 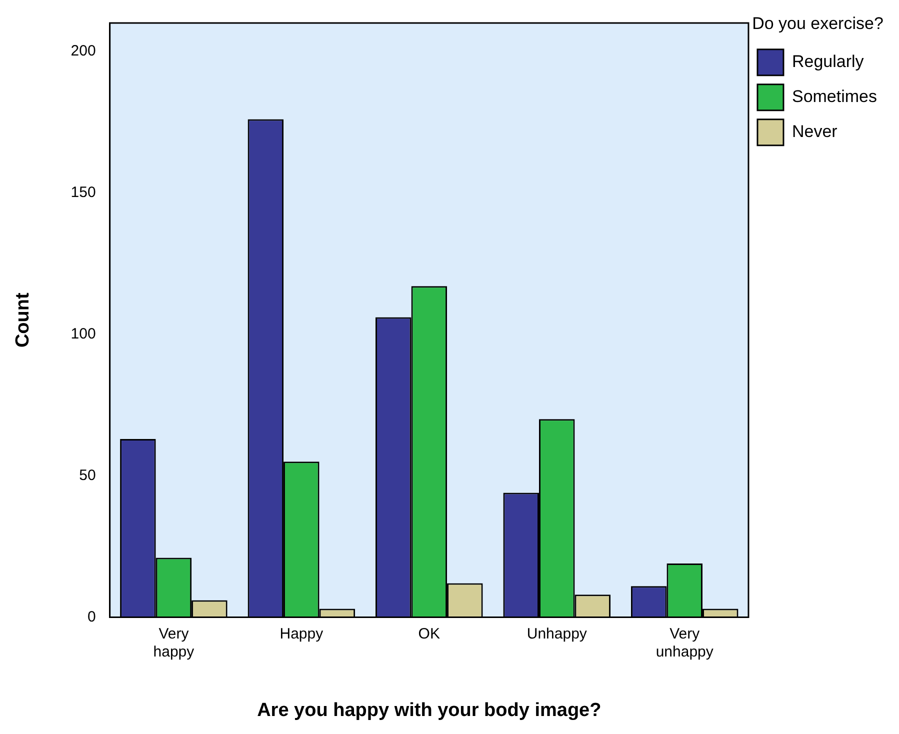 I want to click on y-tick-label: 200, so click(x=83, y=51).